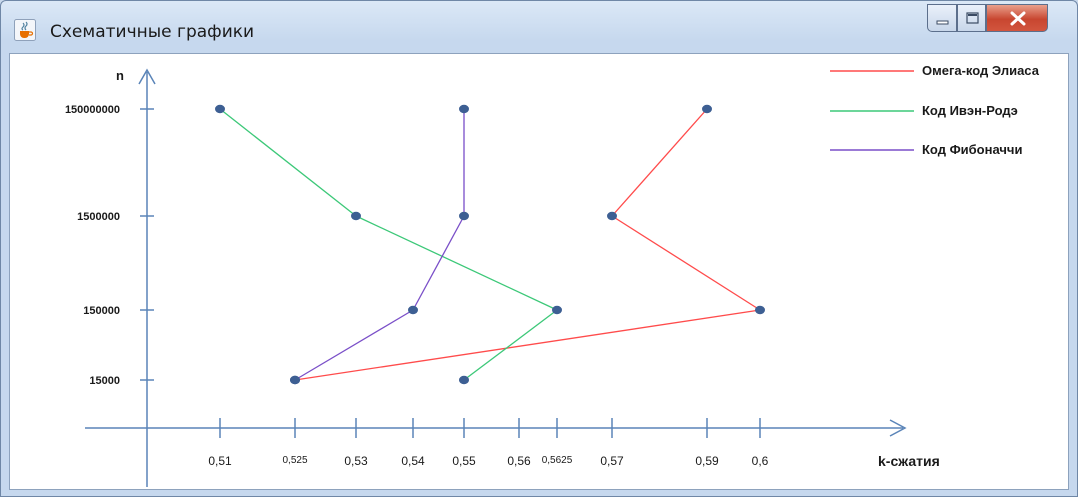 The width and height of the screenshot is (1078, 497). Describe the element at coordinates (981, 70) in the screenshot. I see `legend-label: Омега-код Элиаса` at that location.